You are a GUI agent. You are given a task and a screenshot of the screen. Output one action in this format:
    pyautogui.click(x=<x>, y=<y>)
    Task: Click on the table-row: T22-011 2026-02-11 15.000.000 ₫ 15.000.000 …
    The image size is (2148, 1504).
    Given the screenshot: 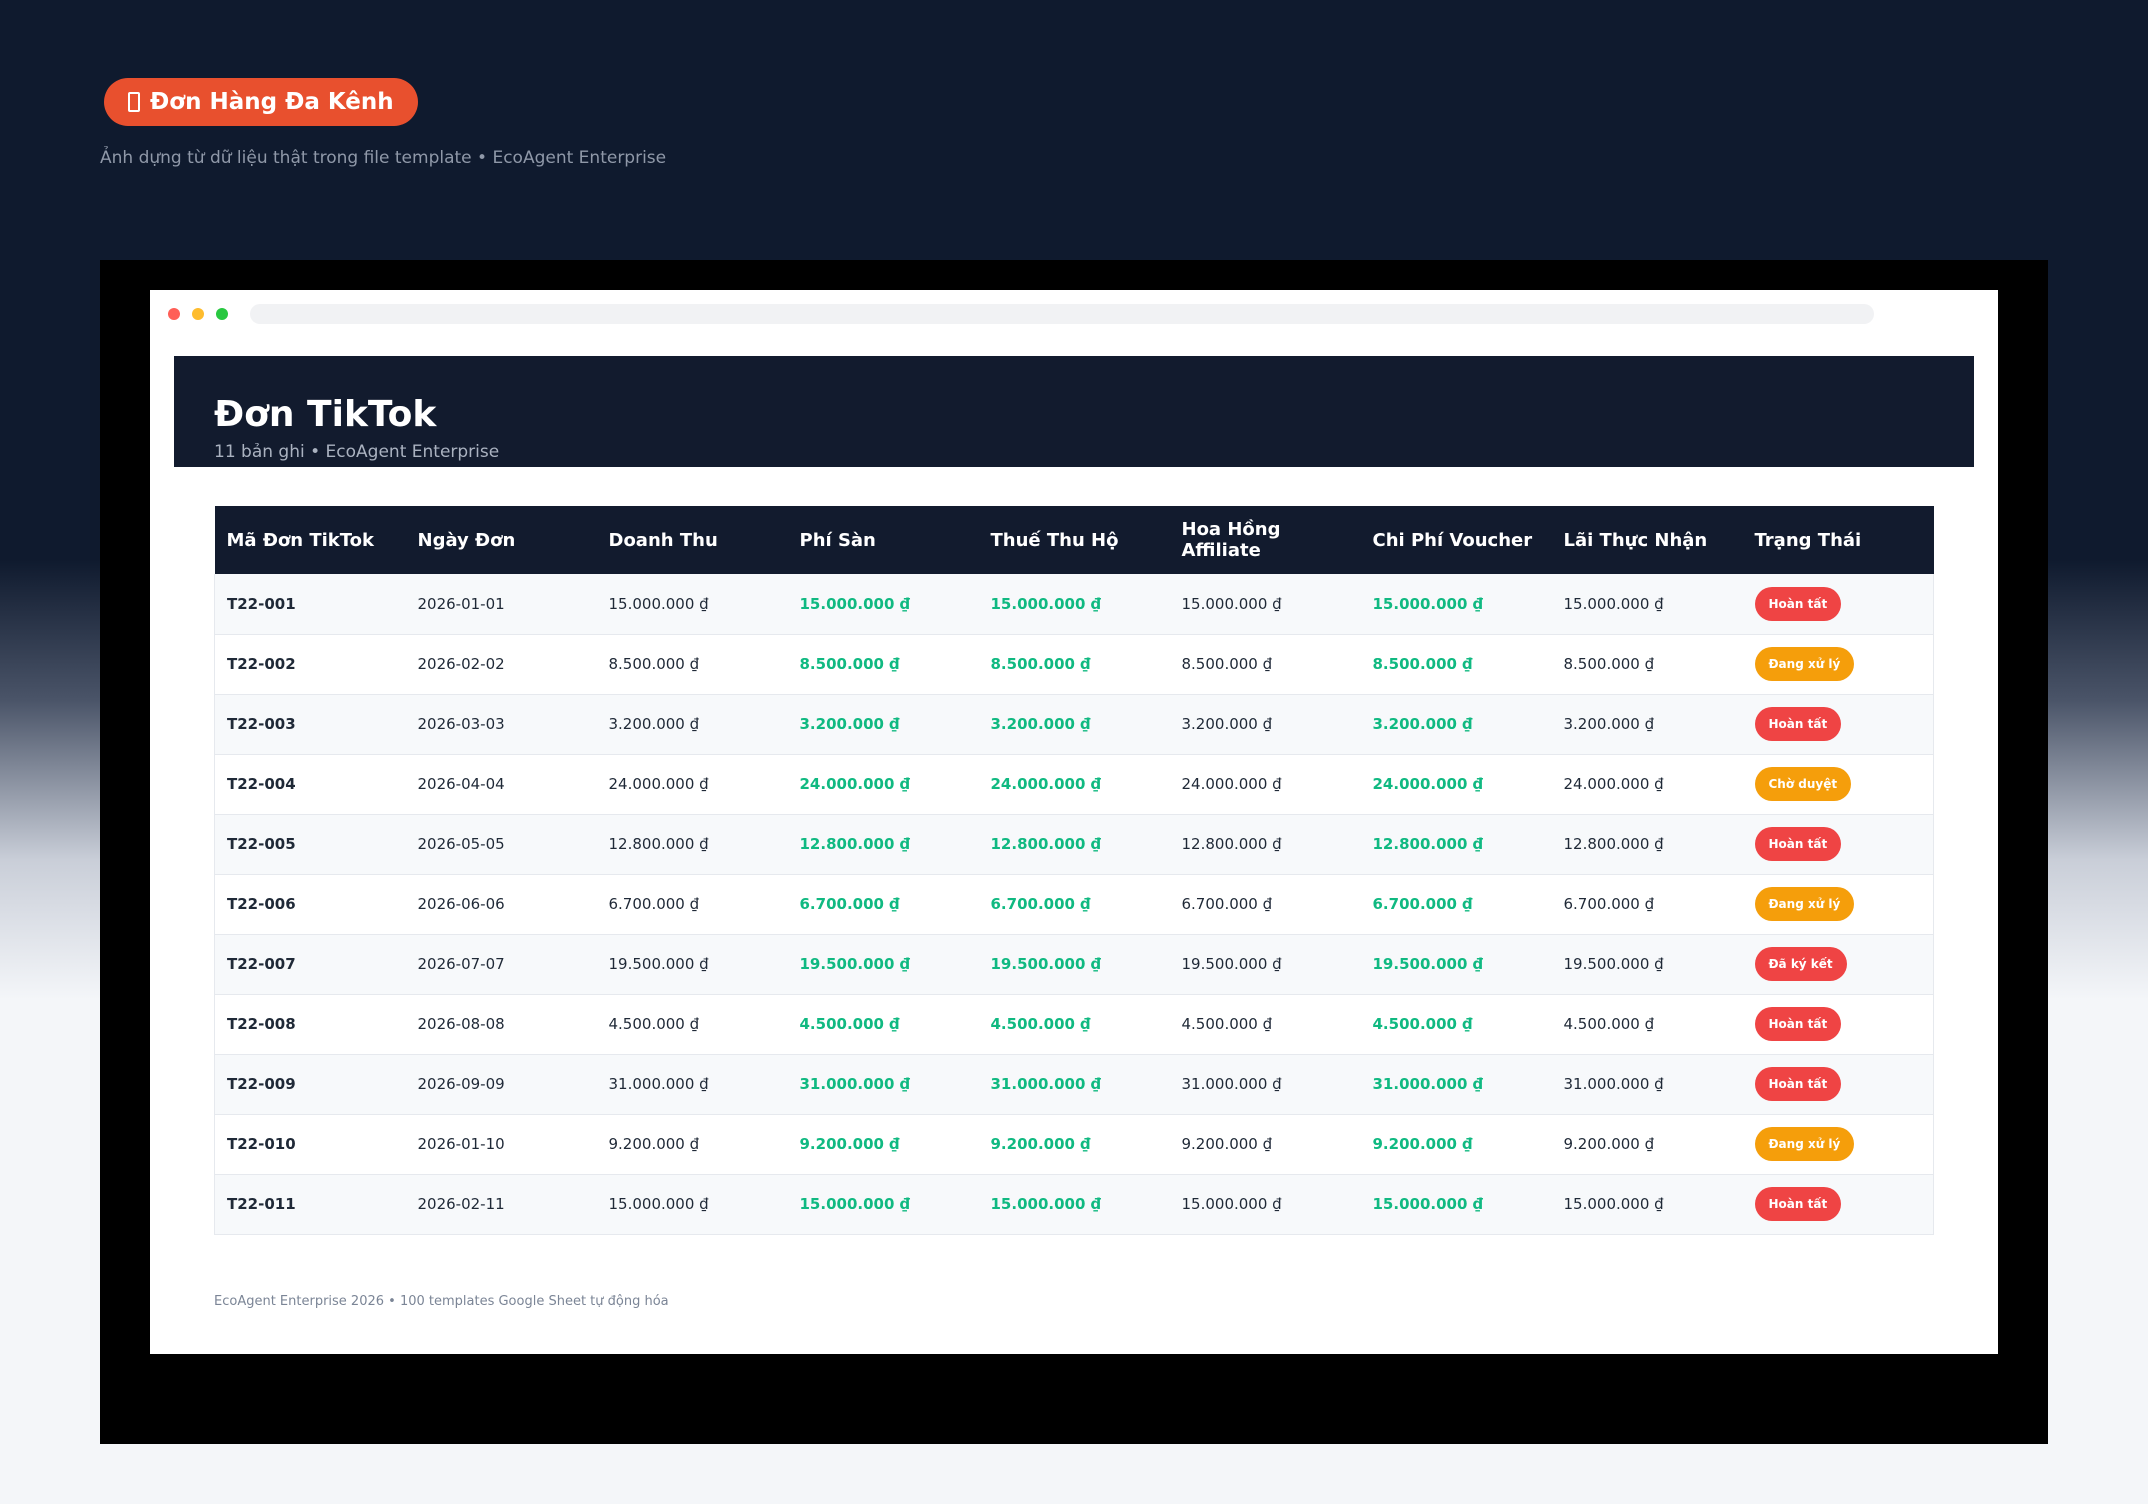 What is the action you would take?
    pyautogui.click(x=1074, y=1204)
    